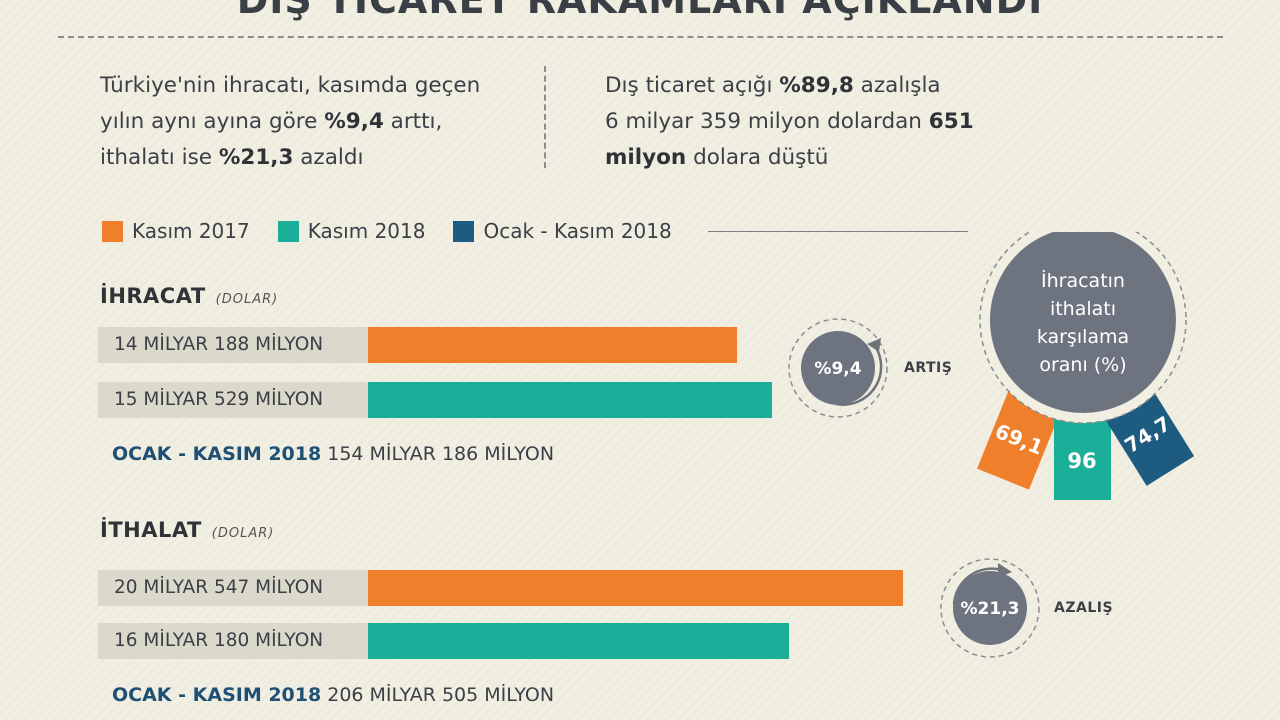 This screenshot has width=1280, height=720. I want to click on coverage-ratio-title-line-3: karşılama, so click(1083, 337).